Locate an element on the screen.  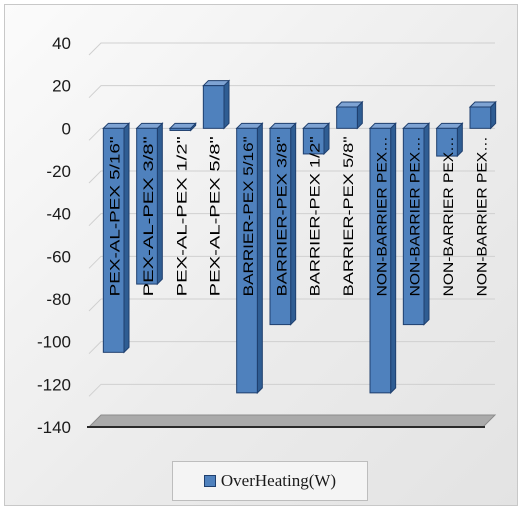
chart-floor is located at coordinates (292, 421).